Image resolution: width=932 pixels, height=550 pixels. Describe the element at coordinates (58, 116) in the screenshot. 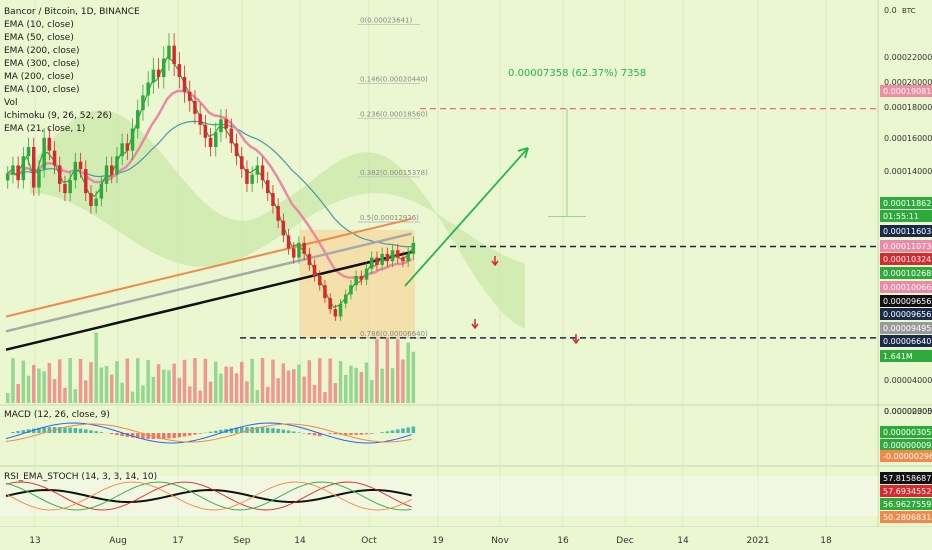

I see `legend-item: Ichimoku (9, 26, 52, 26)` at that location.